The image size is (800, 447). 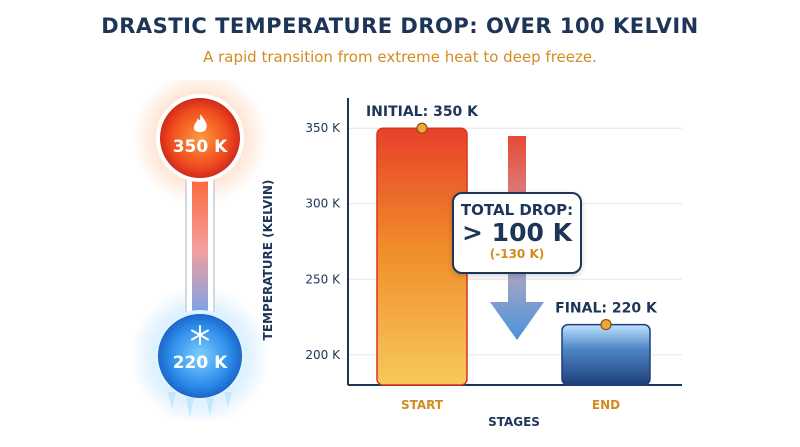 I want to click on y-ticks: 200 K 250 K 300 K 350 K, so click(x=323, y=241).